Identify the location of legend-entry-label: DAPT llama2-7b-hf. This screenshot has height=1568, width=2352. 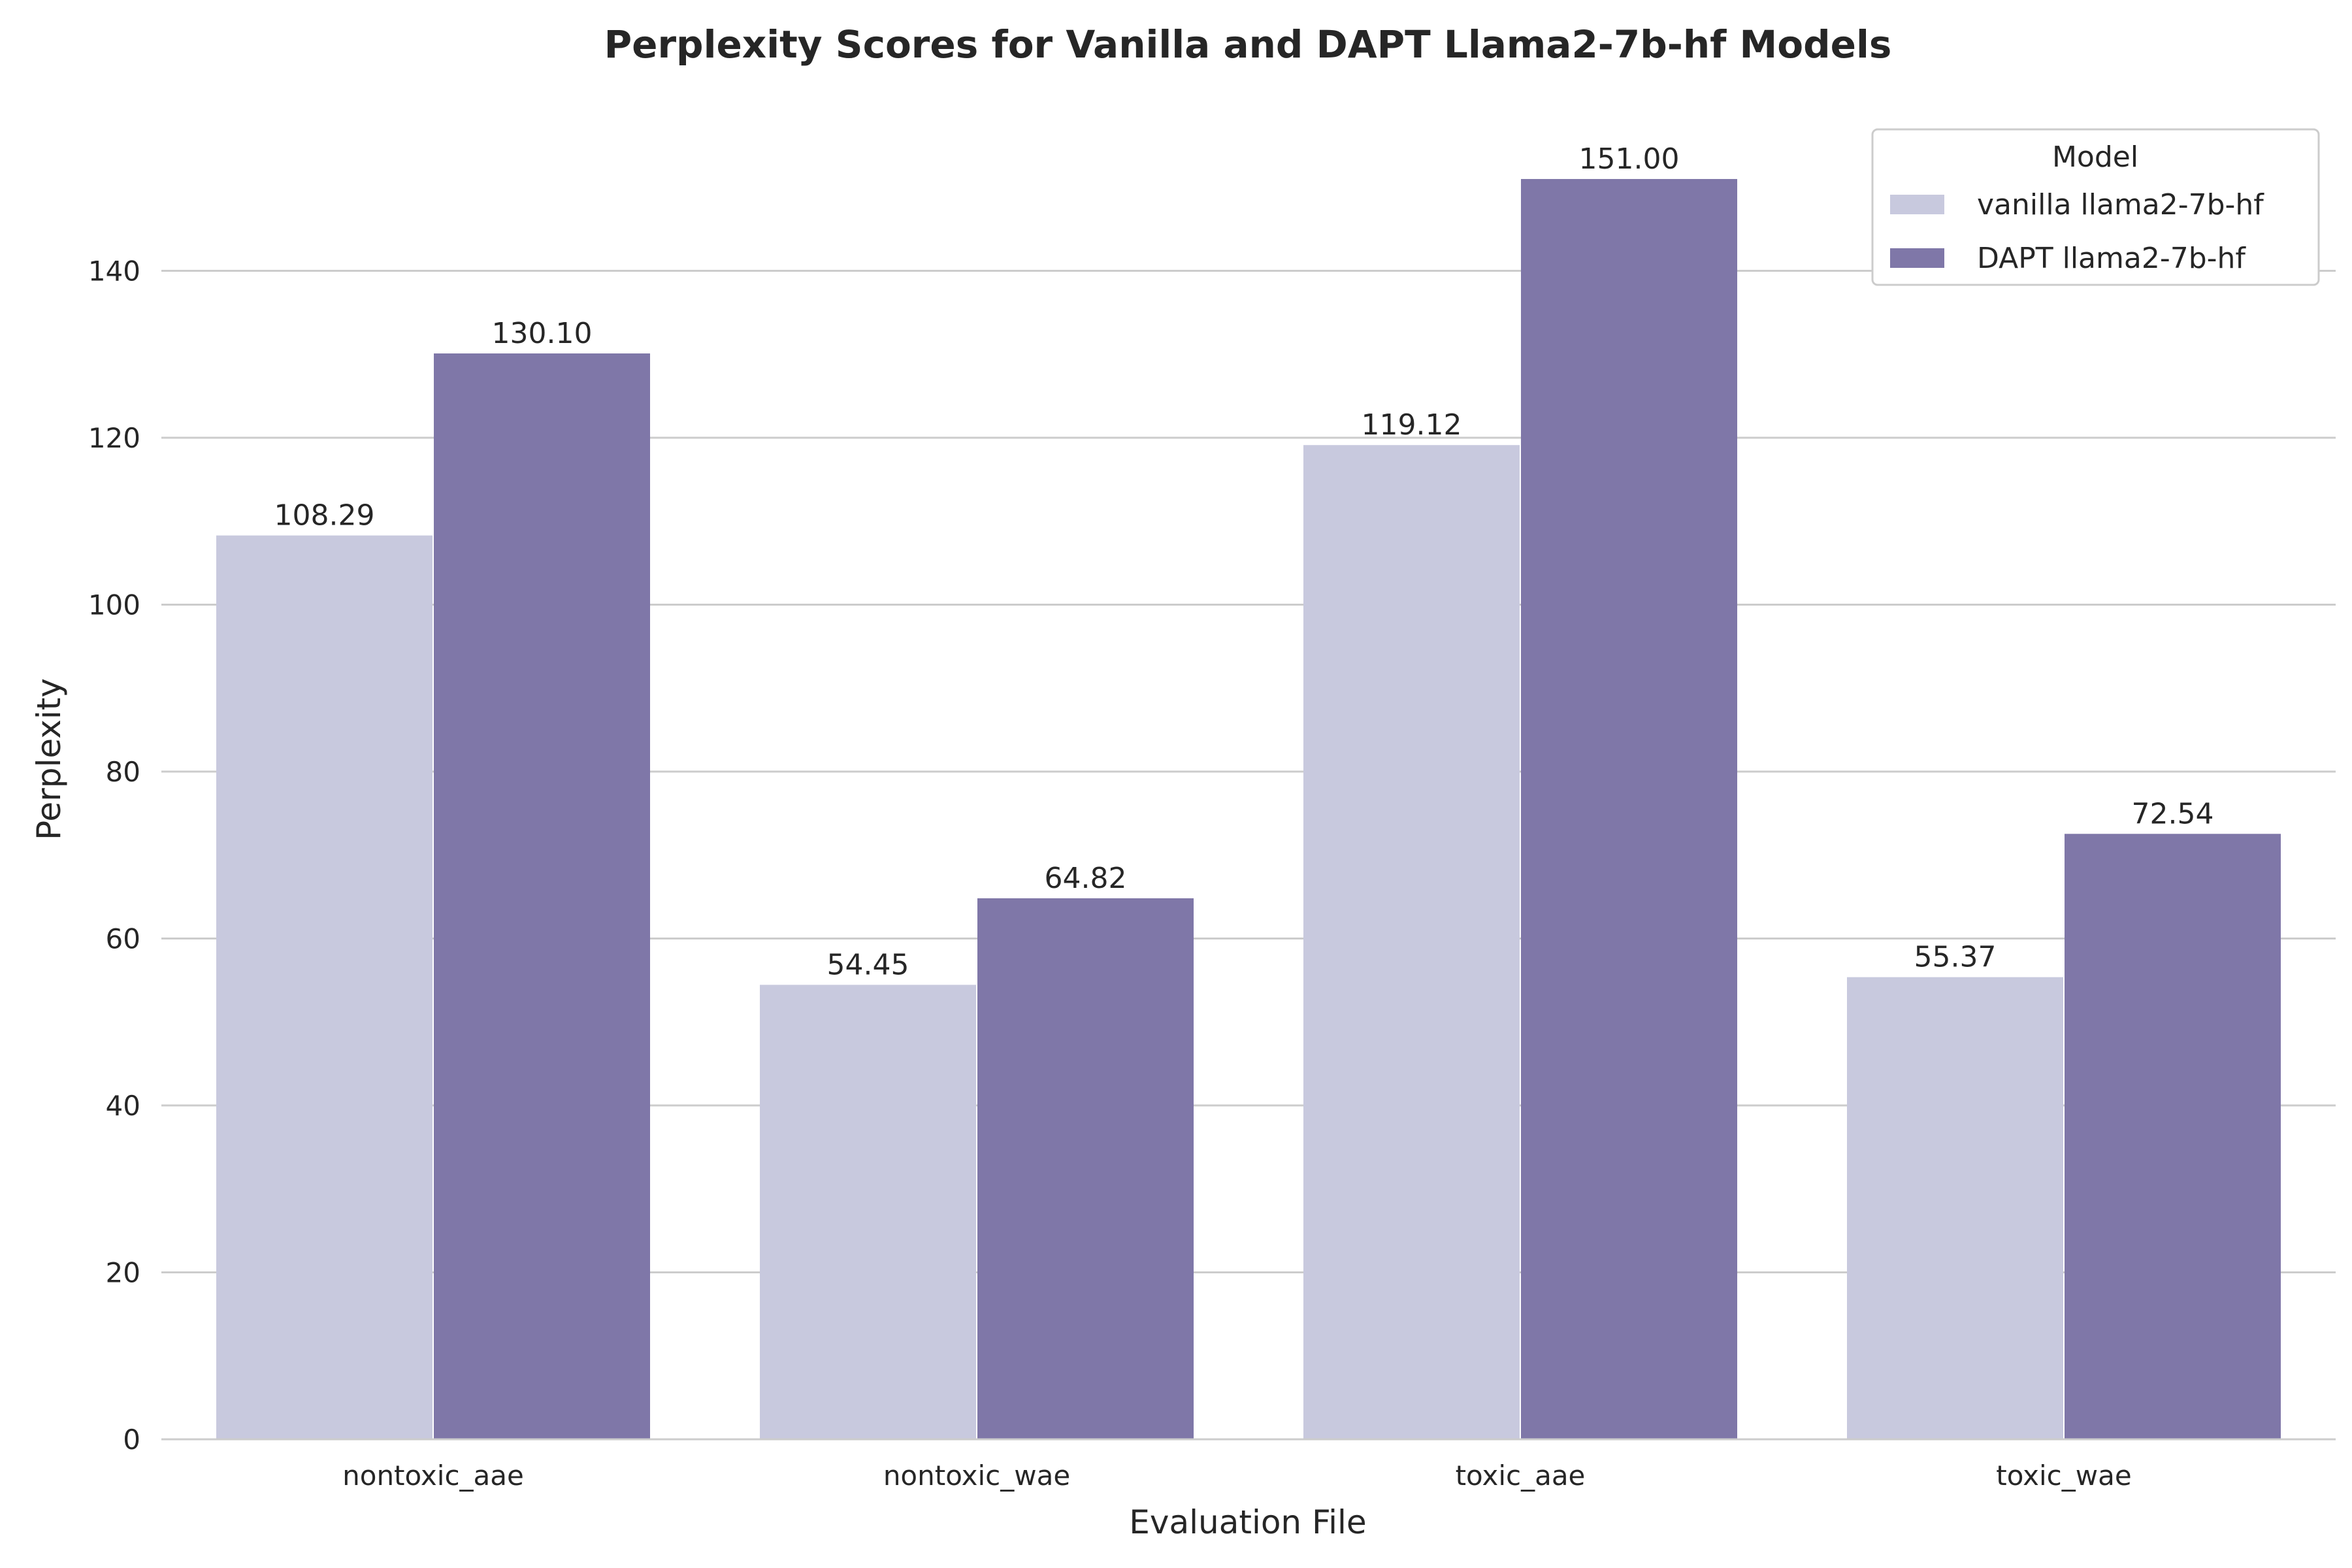
(2111, 258).